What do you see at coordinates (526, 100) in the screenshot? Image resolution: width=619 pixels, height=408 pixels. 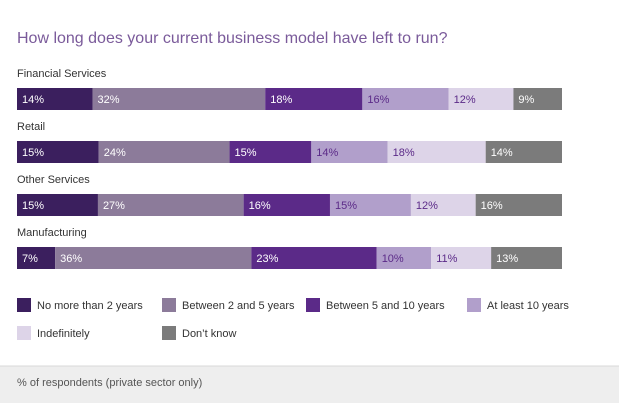 I see `value-label: 9%` at bounding box center [526, 100].